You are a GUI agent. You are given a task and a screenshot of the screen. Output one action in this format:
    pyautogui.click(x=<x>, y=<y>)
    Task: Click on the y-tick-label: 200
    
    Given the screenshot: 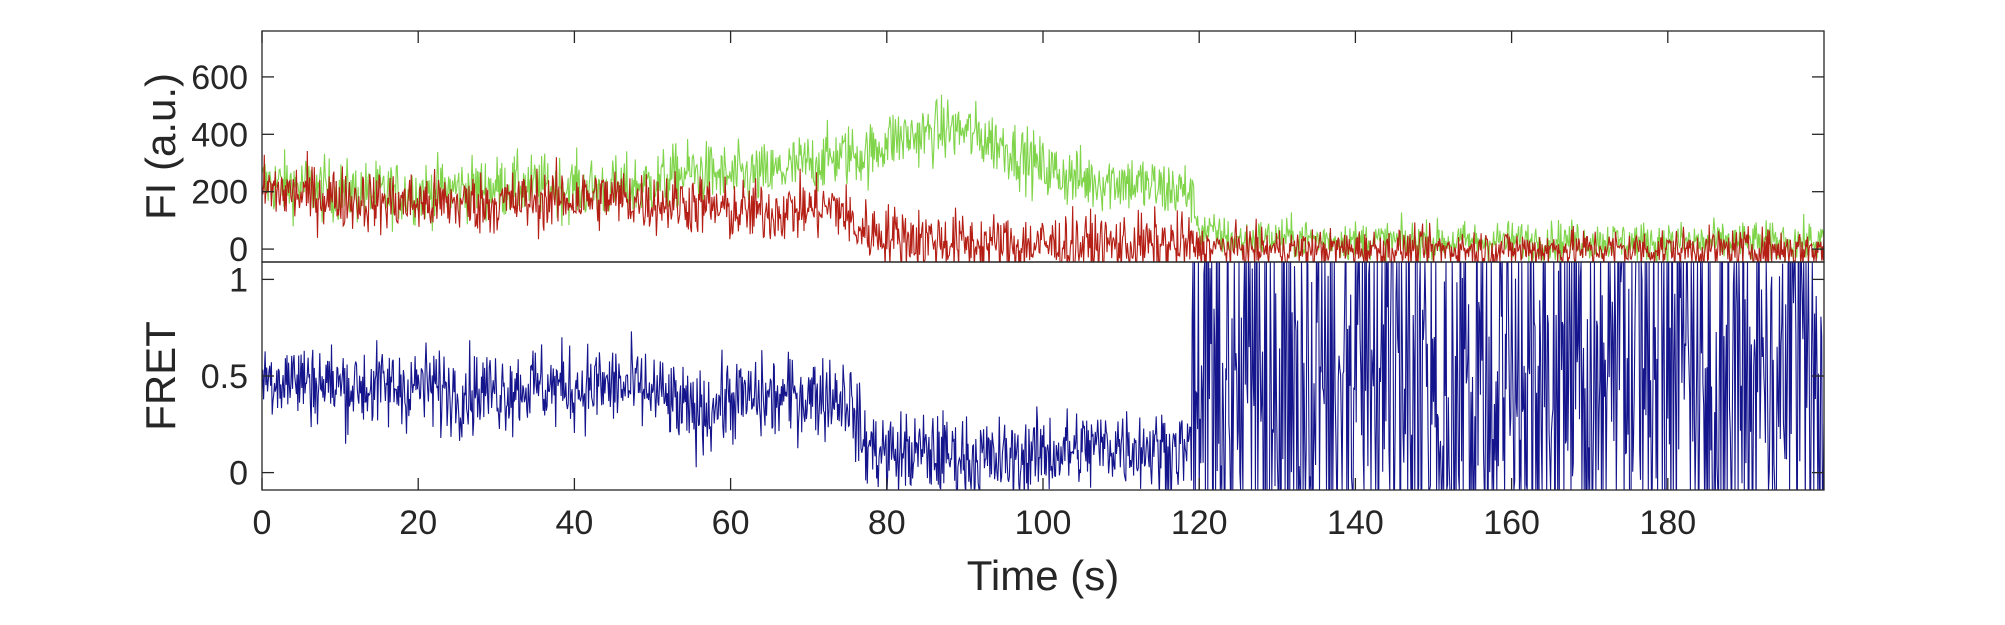 What is the action you would take?
    pyautogui.click(x=219, y=193)
    